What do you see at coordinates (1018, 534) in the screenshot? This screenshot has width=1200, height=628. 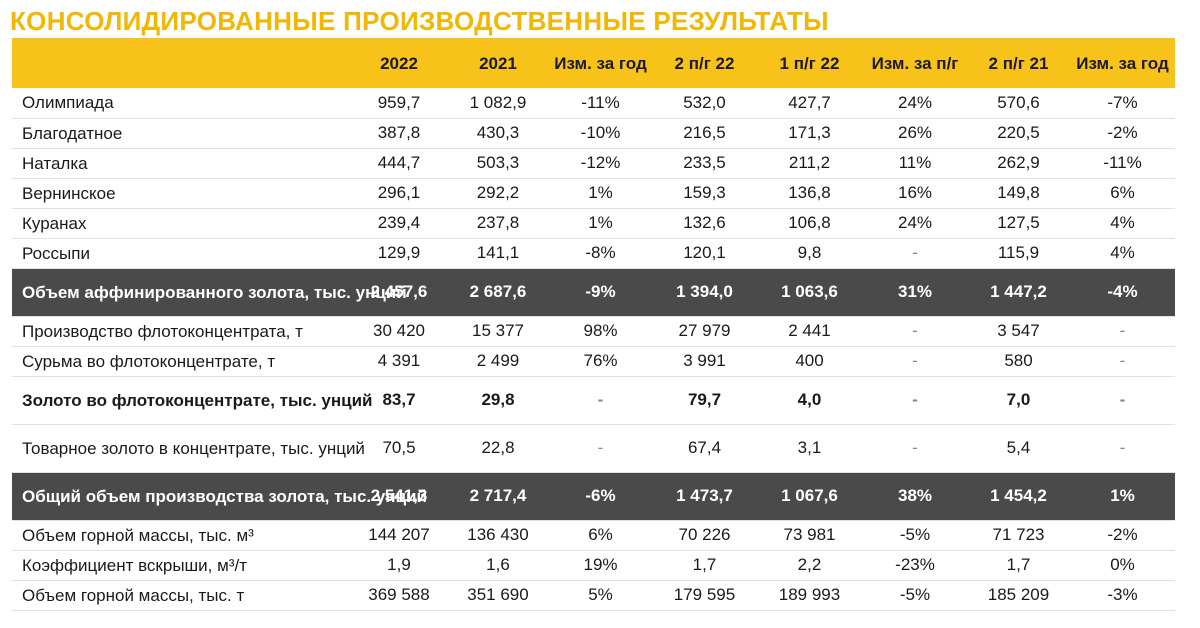 I see `table-cell: 71 723` at bounding box center [1018, 534].